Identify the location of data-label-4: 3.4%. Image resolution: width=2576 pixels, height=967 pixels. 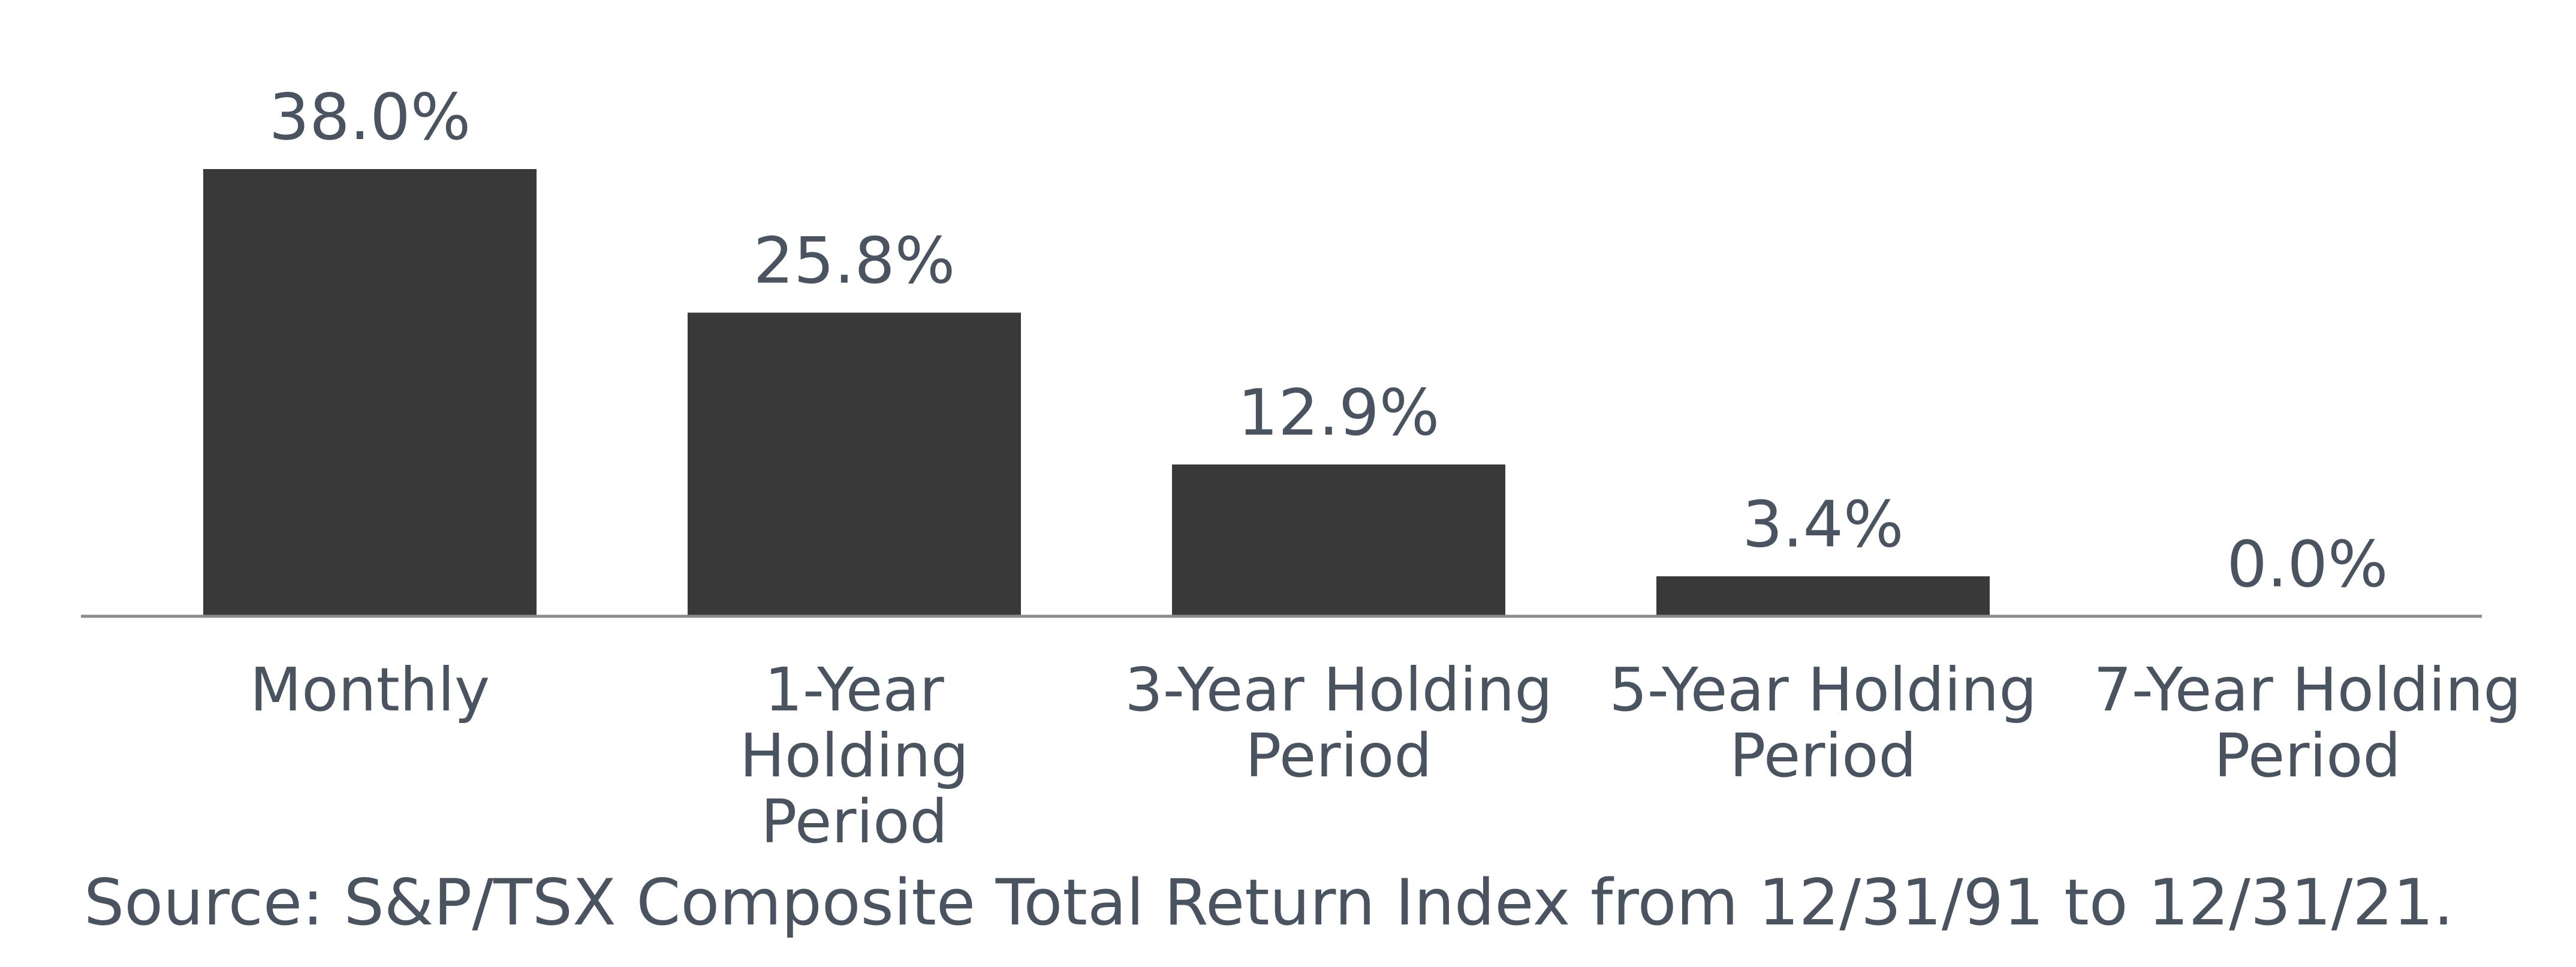
(1822, 524).